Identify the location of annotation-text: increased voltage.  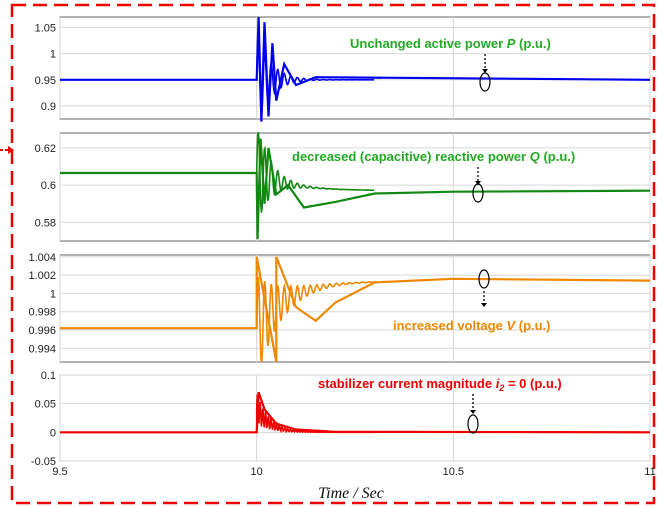
(449, 325).